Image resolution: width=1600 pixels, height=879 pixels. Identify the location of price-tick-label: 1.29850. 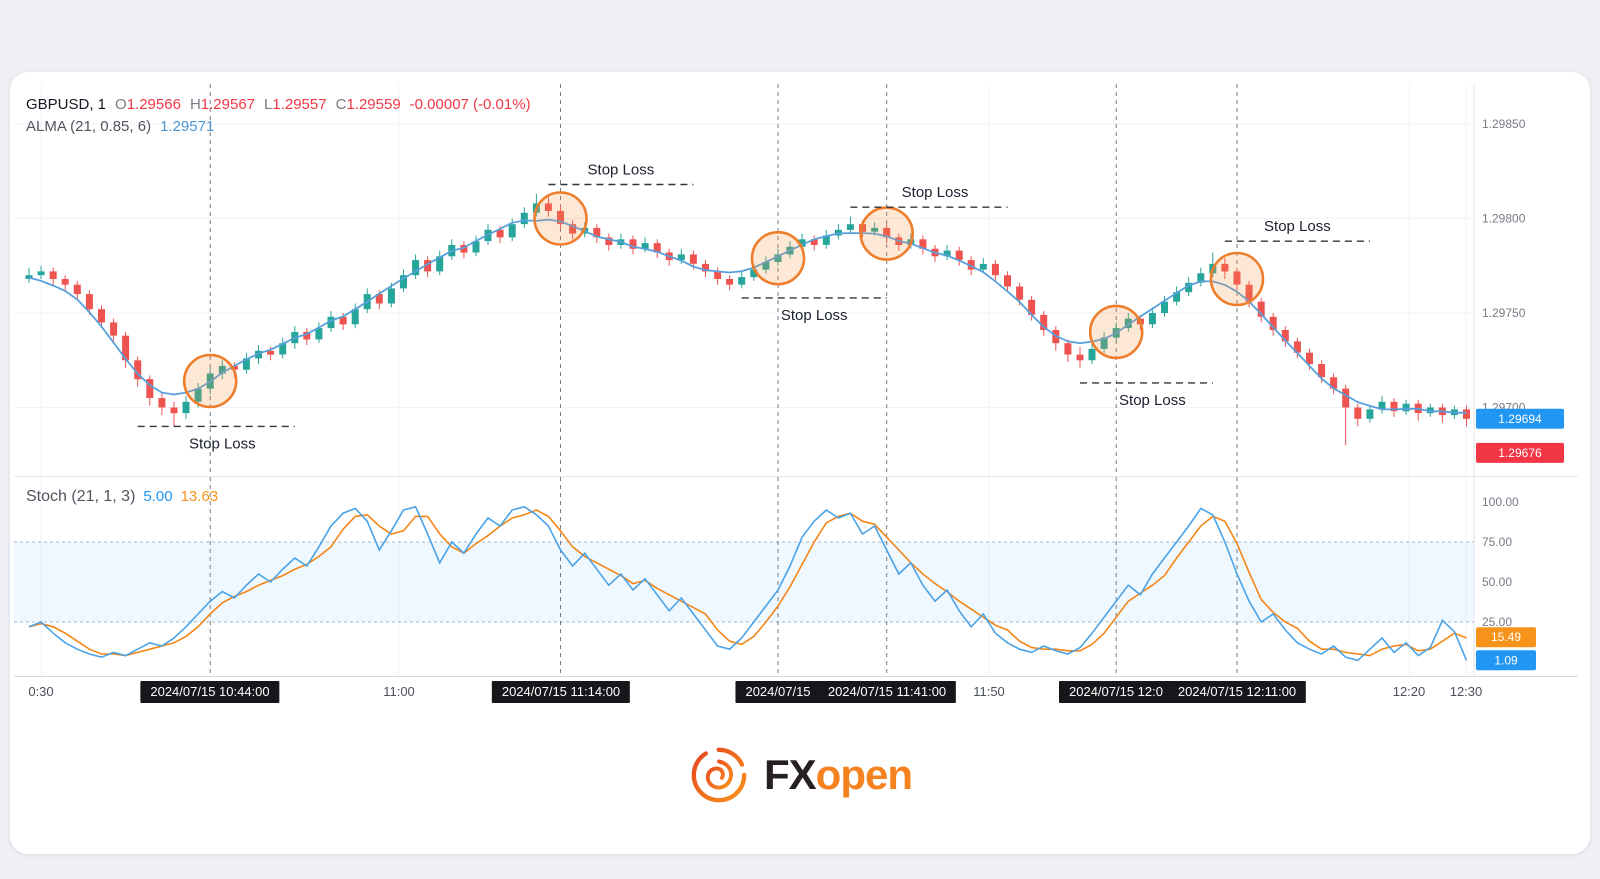
(1504, 124).